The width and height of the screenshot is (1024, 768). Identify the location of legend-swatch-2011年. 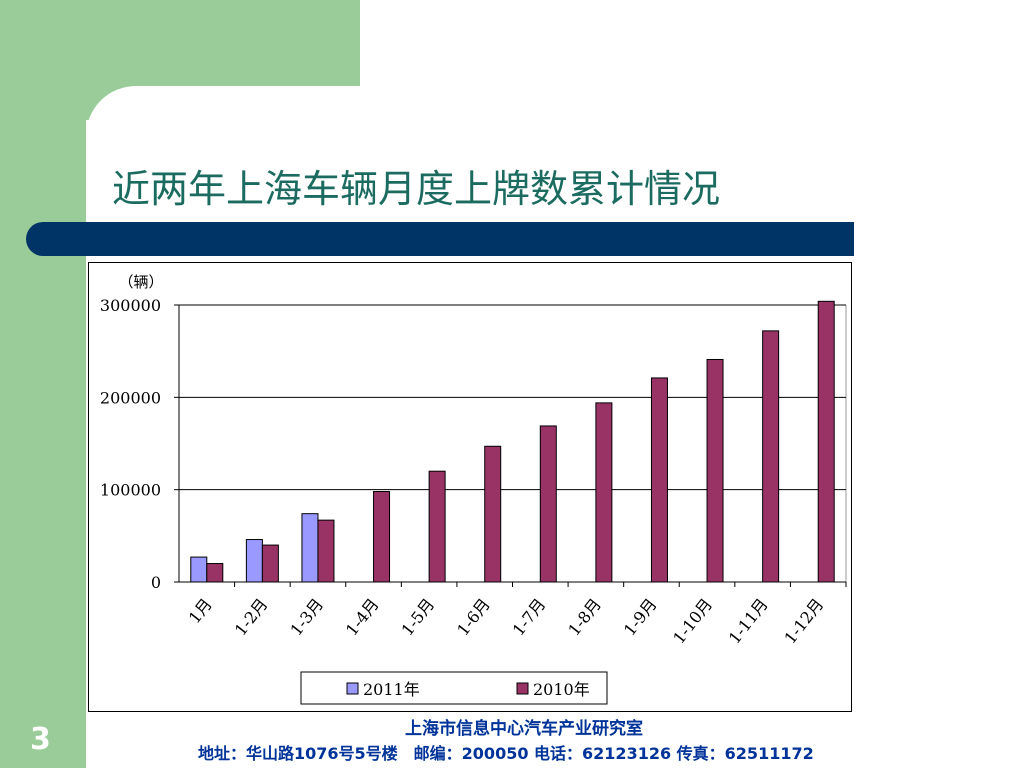
(352, 688).